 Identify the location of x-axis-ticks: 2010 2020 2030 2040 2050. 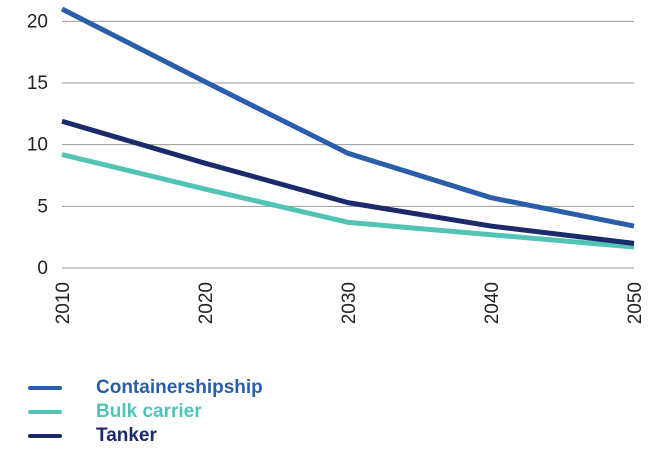
(349, 303).